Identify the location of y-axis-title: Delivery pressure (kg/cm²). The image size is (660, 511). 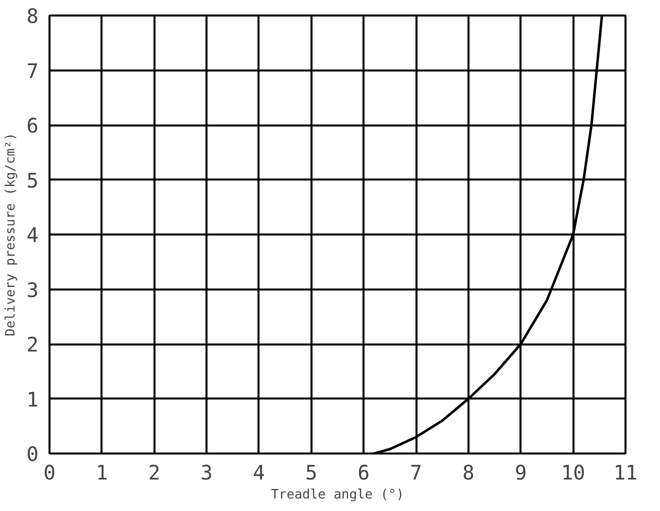
(10, 234).